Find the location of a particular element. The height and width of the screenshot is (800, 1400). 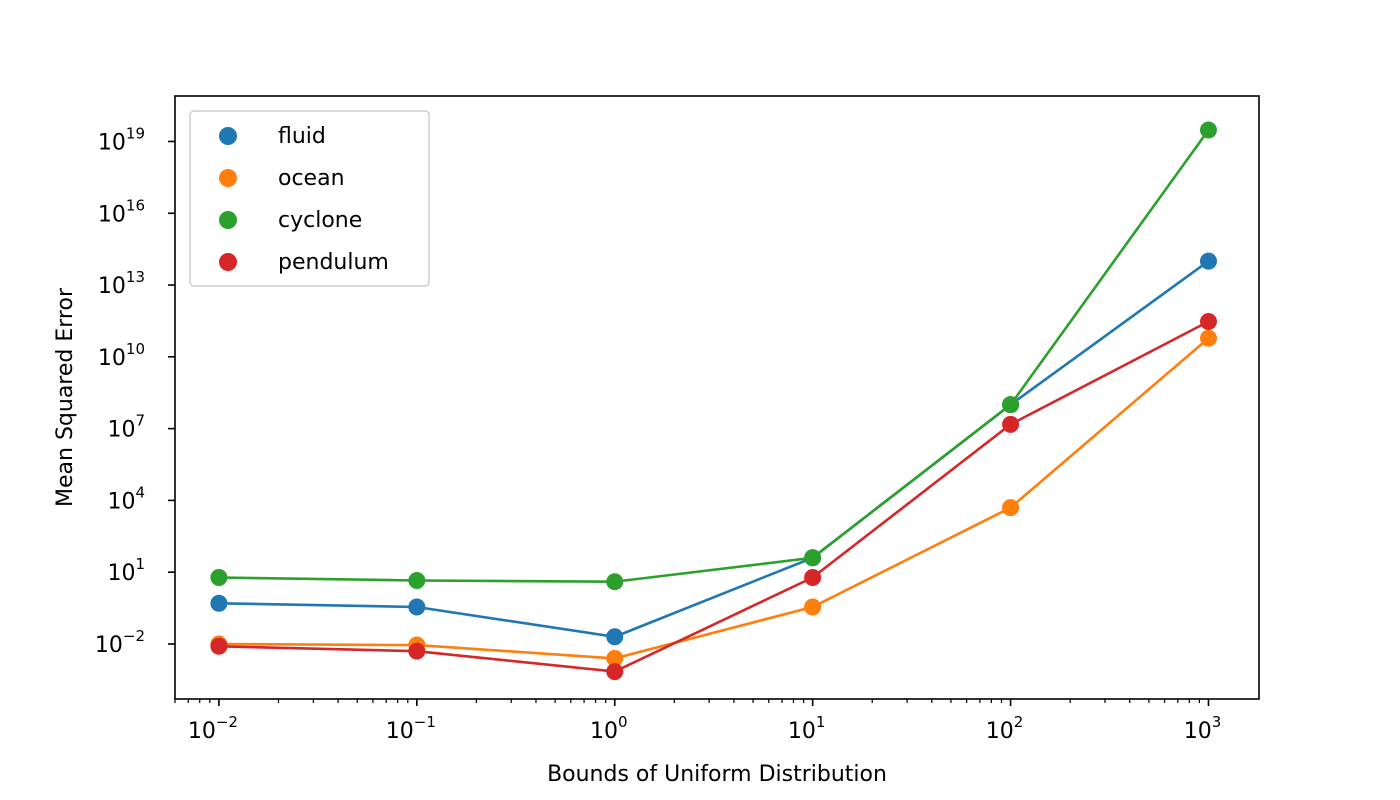

legend-box is located at coordinates (309, 198).